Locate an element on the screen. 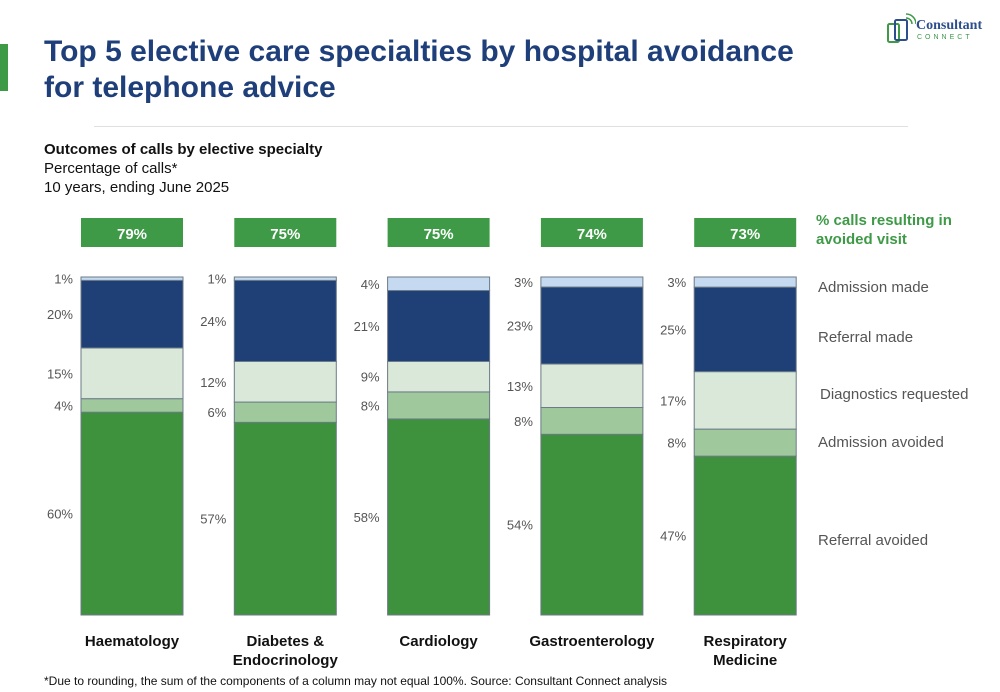 The width and height of the screenshot is (1000, 692). data-label: 9% is located at coordinates (370, 377).